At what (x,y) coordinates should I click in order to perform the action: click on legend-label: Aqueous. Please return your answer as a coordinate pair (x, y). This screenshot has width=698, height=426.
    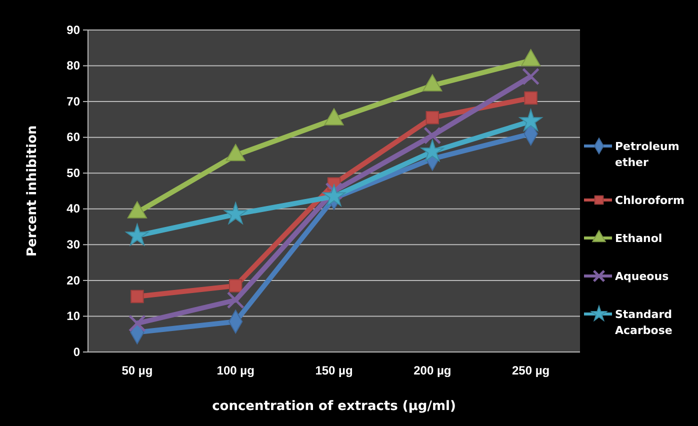
    Looking at the image, I should click on (642, 276).